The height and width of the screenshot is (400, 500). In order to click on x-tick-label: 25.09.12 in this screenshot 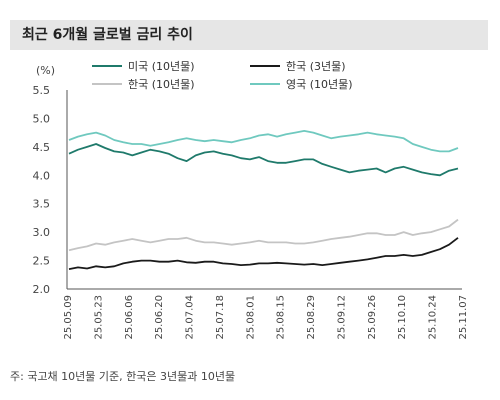, I will do `click(341, 317)`.